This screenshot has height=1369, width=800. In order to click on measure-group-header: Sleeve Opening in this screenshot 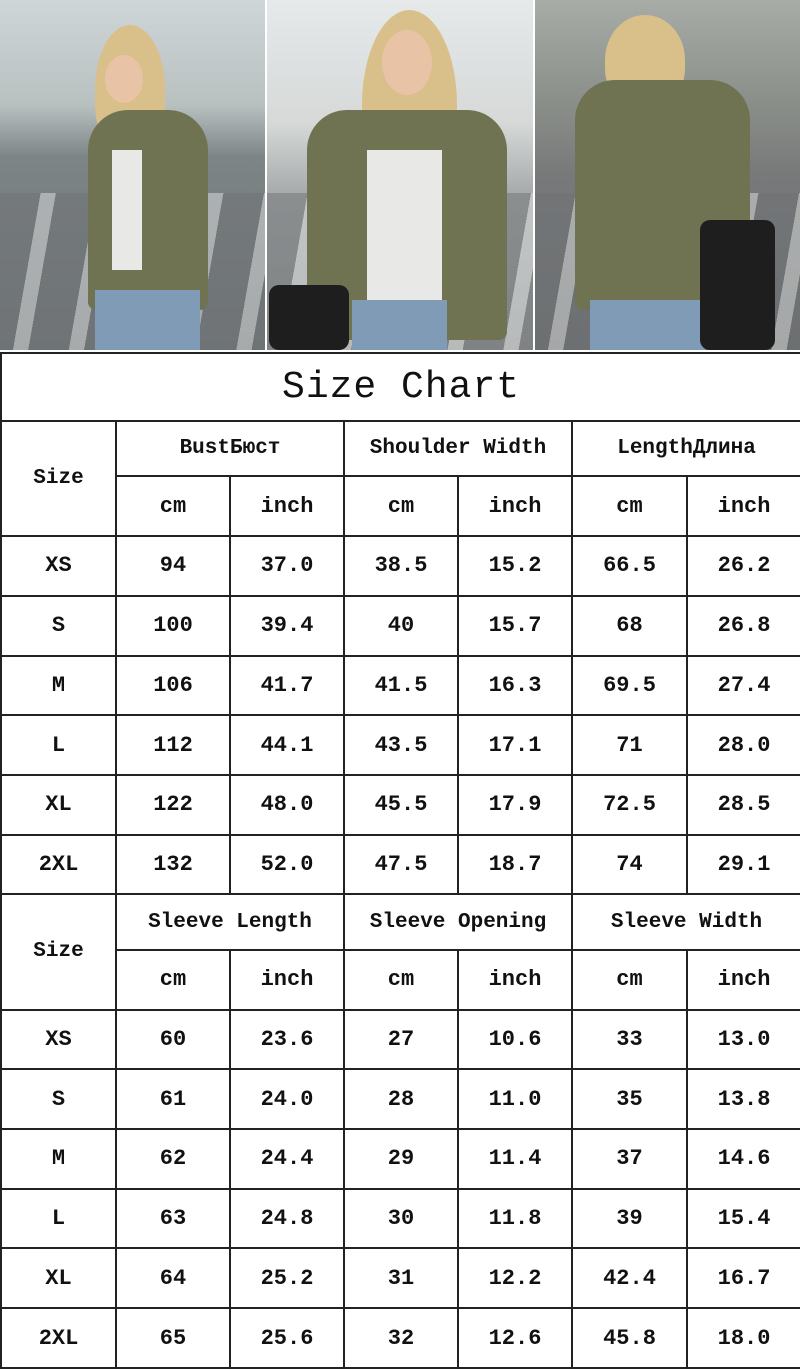, I will do `click(458, 922)`.